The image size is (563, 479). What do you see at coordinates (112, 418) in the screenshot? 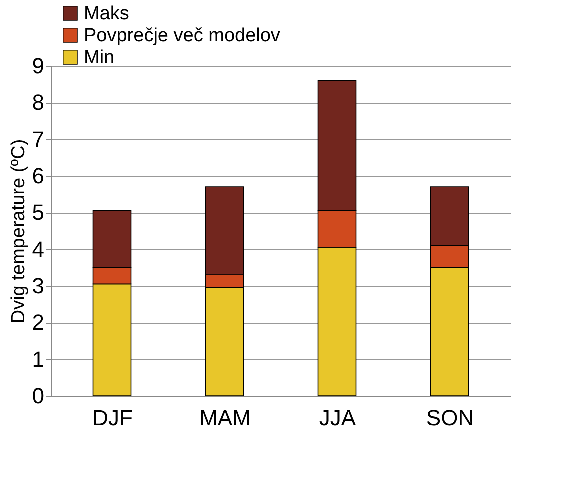
I see `x-tick-label: DJF` at bounding box center [112, 418].